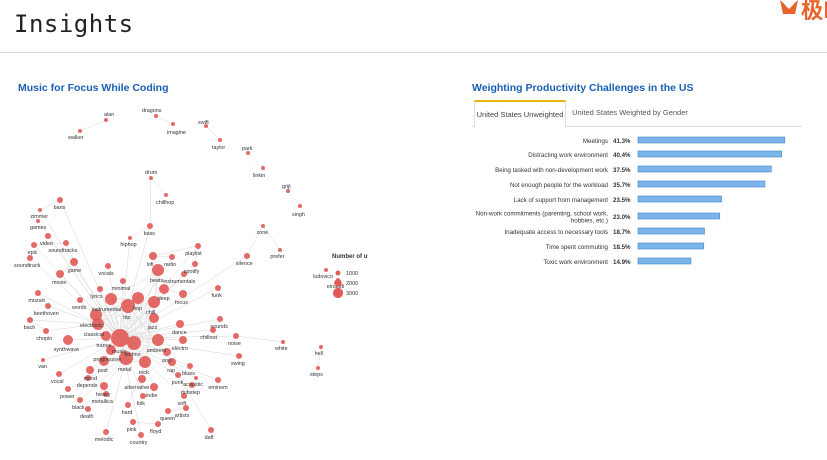 The height and width of the screenshot is (460, 827). What do you see at coordinates (121, 289) in the screenshot?
I see `node-label-minimal: minimal` at bounding box center [121, 289].